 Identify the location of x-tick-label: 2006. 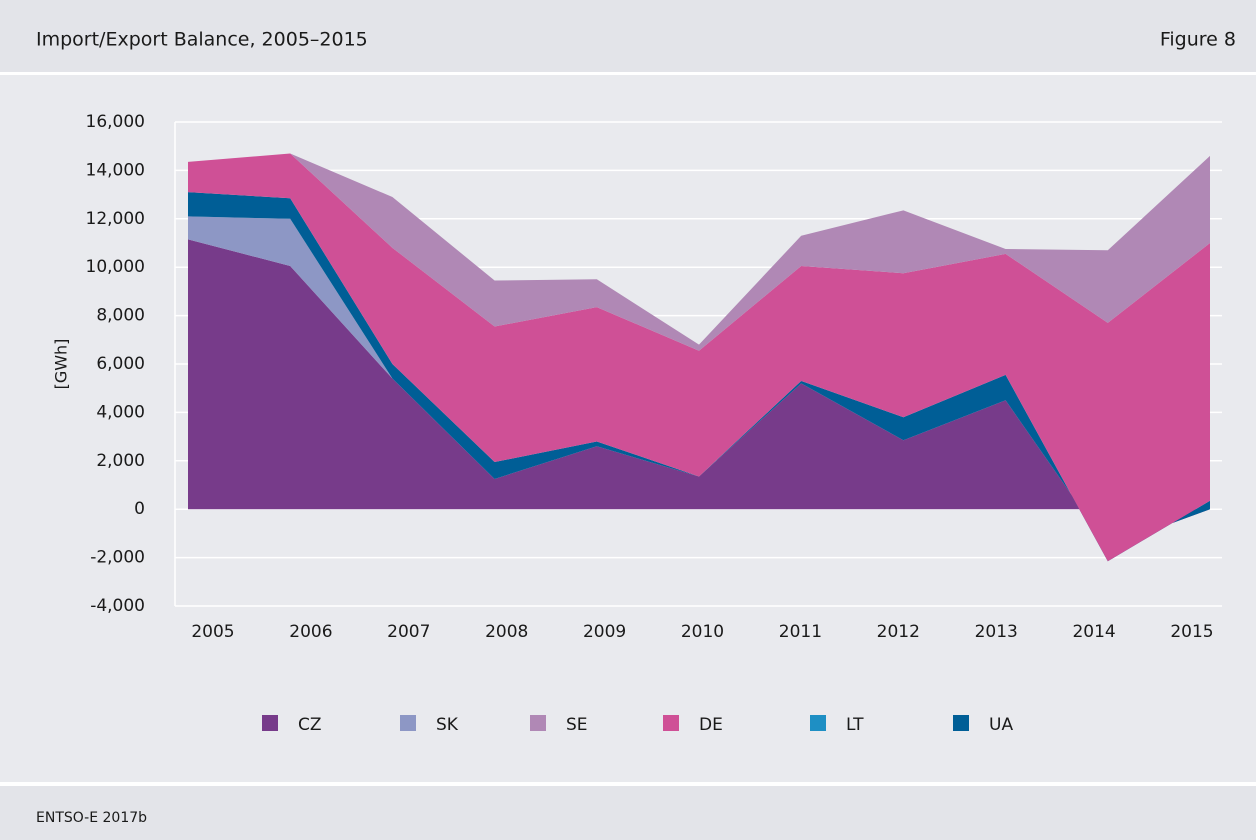
(310, 632).